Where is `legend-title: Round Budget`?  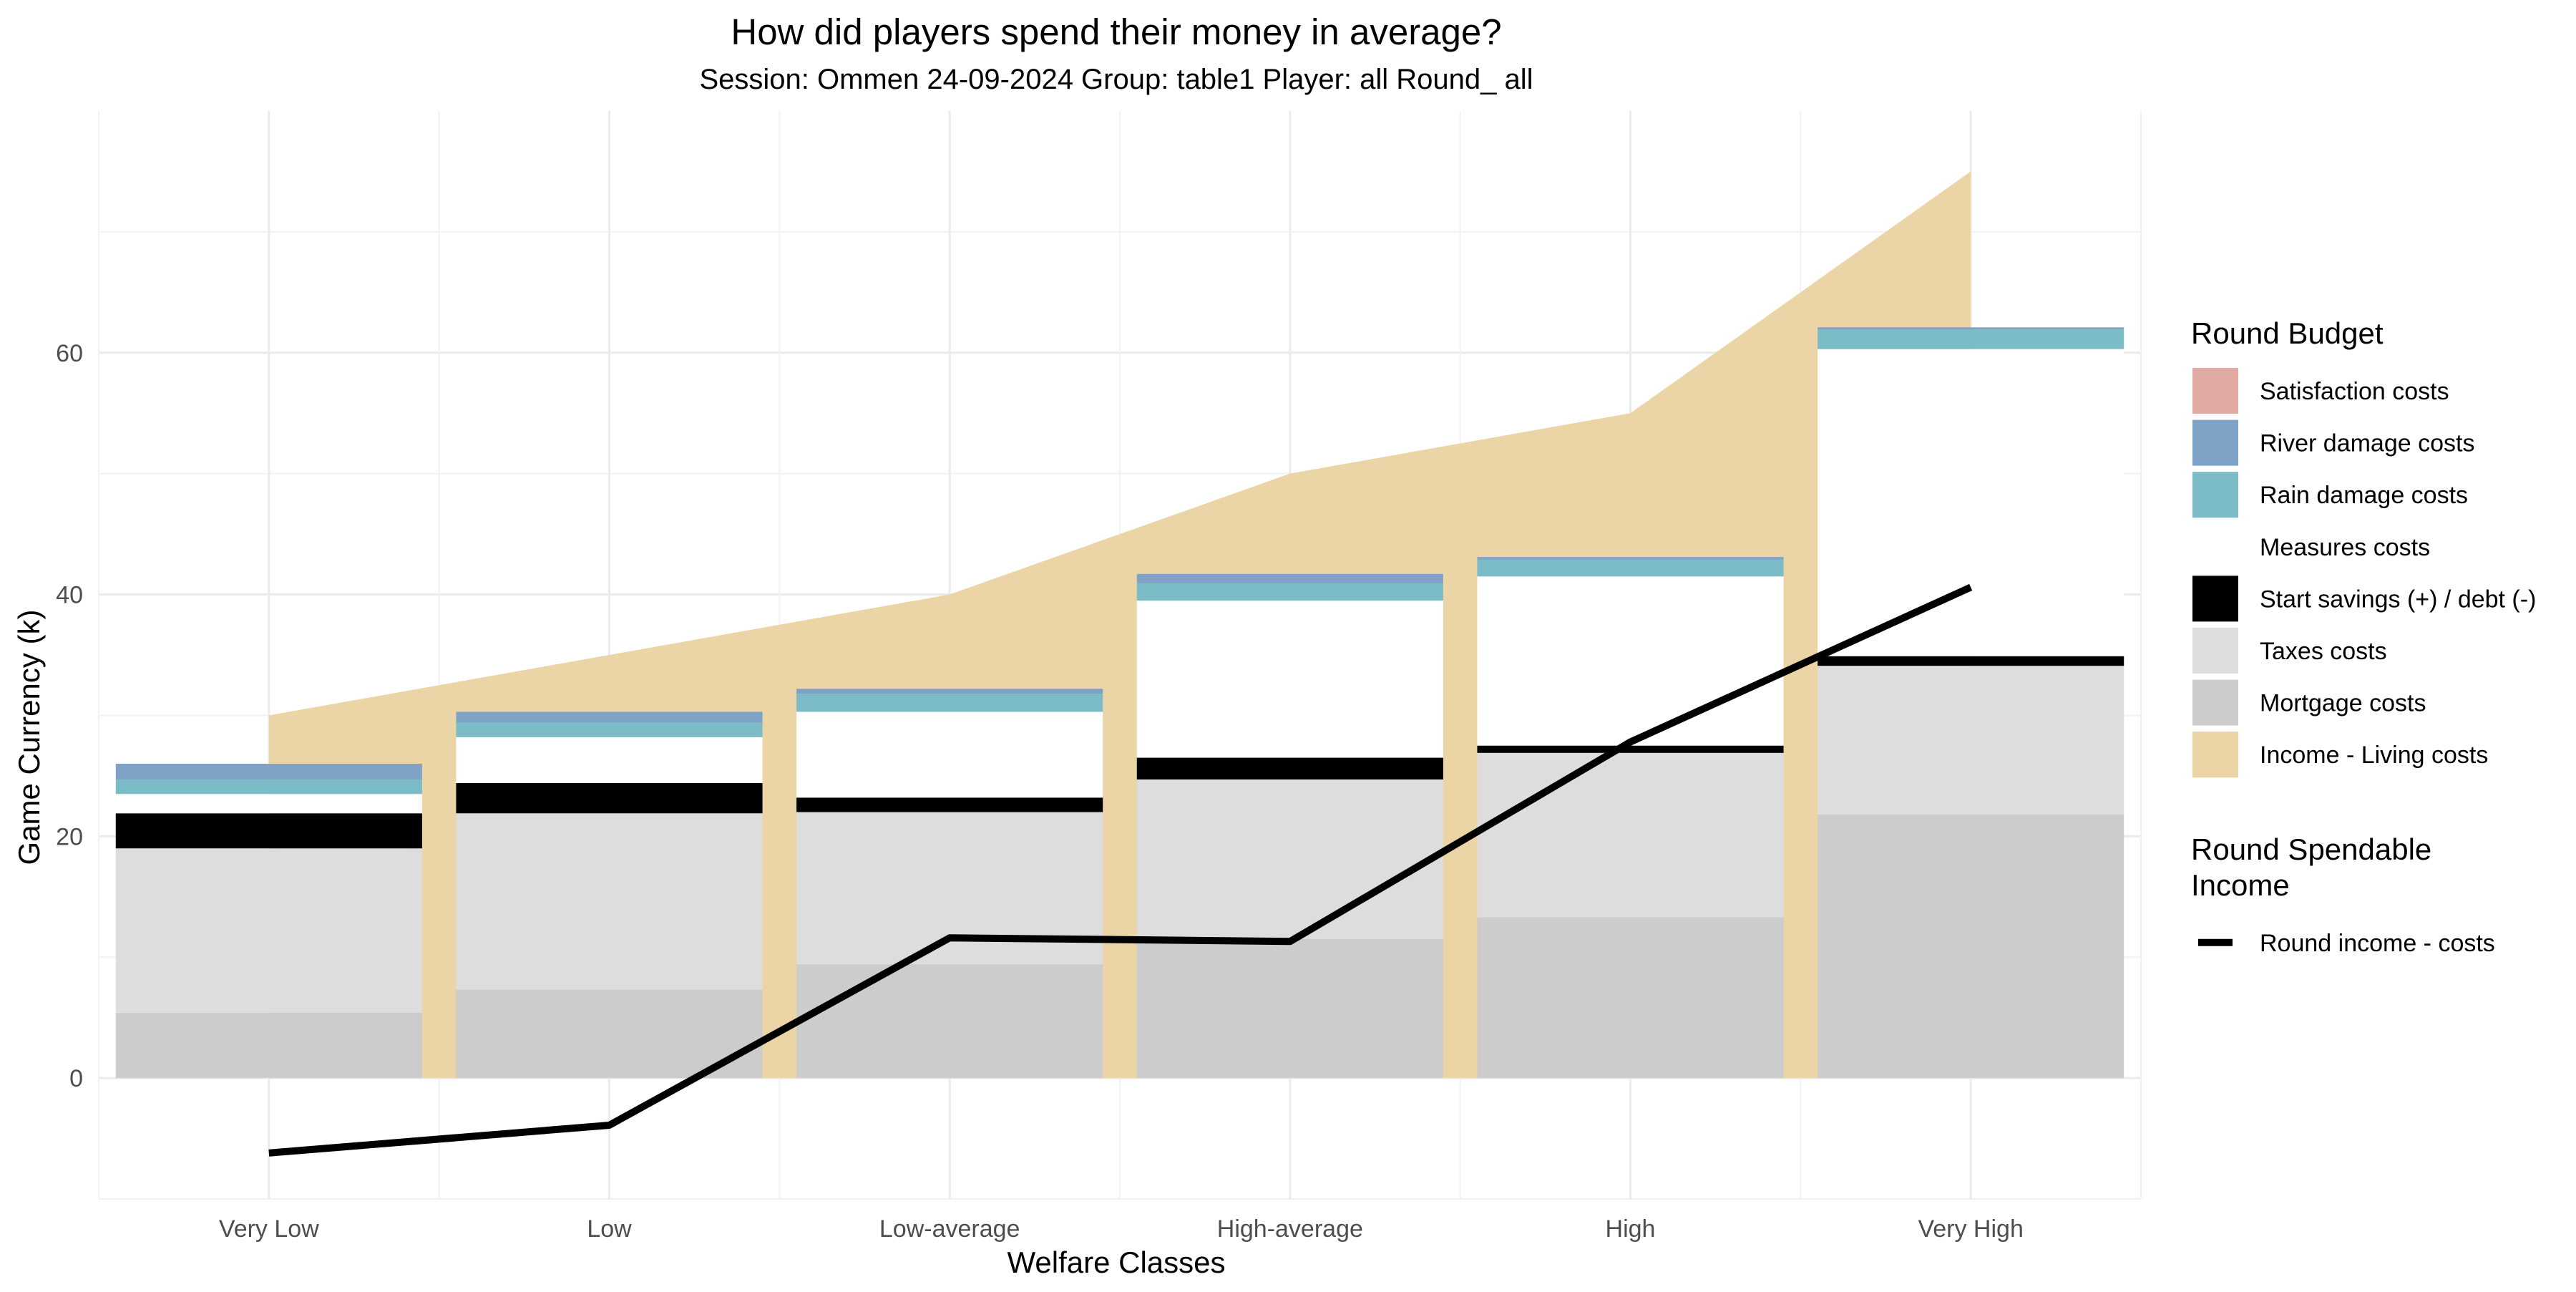 legend-title: Round Budget is located at coordinates (2287, 333).